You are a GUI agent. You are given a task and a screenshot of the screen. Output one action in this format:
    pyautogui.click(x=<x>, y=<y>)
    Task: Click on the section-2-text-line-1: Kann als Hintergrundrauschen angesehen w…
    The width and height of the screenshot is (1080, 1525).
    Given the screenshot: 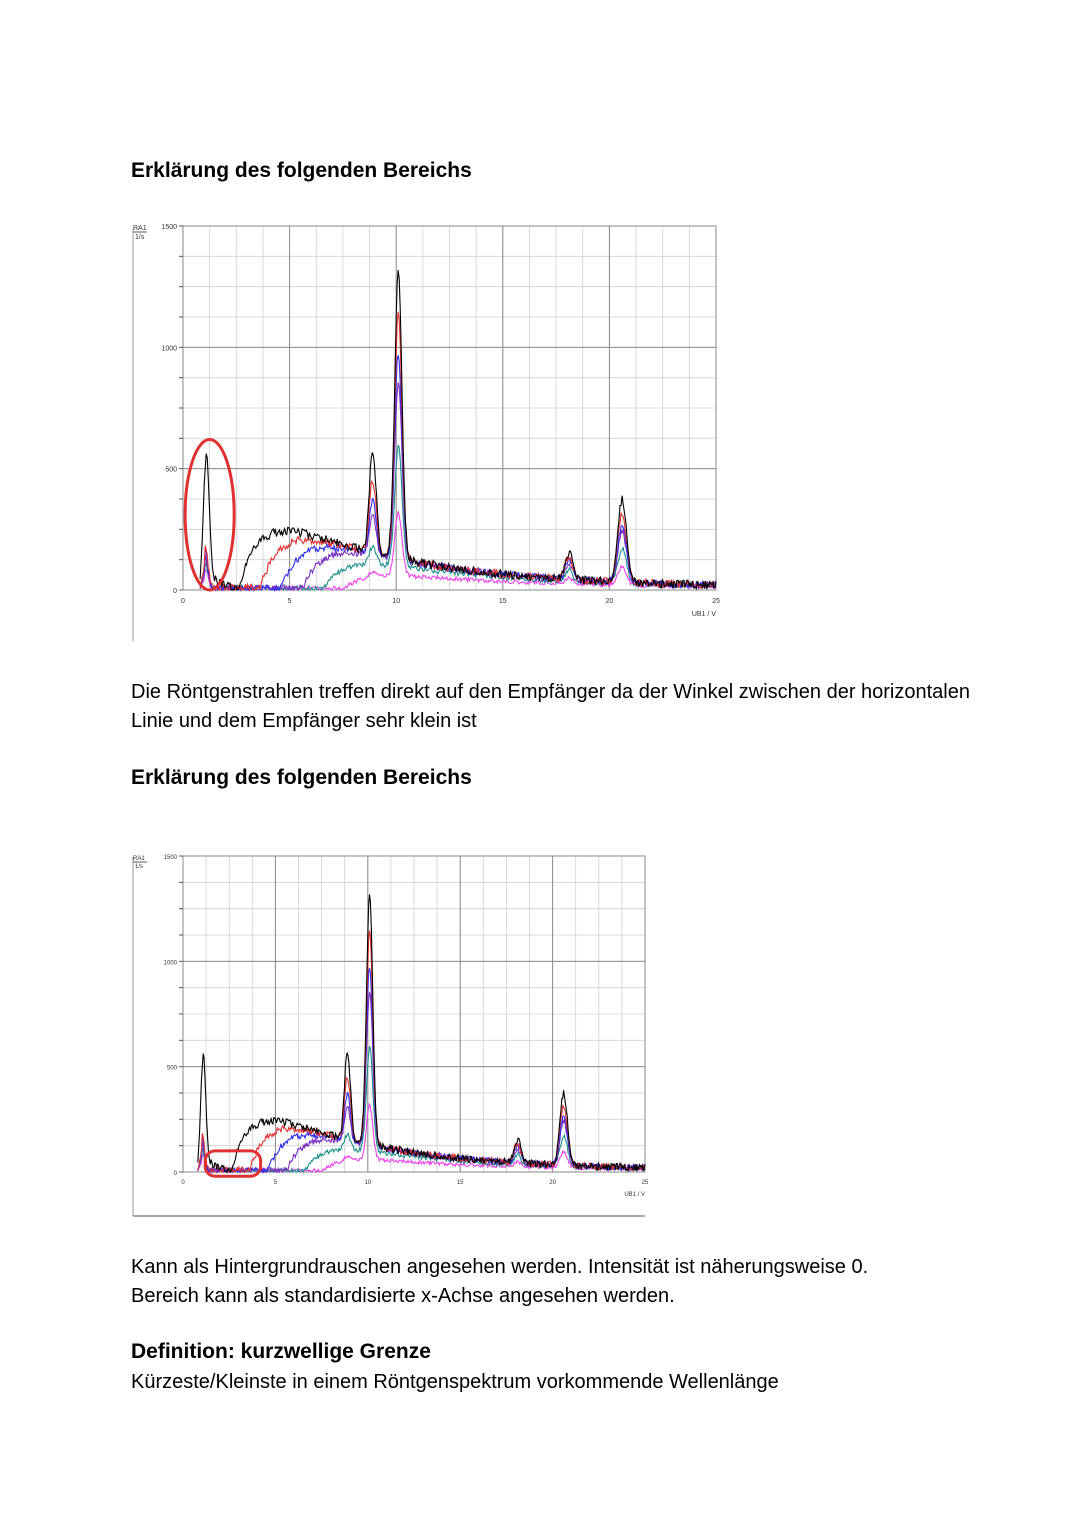 What is the action you would take?
    pyautogui.click(x=500, y=1267)
    